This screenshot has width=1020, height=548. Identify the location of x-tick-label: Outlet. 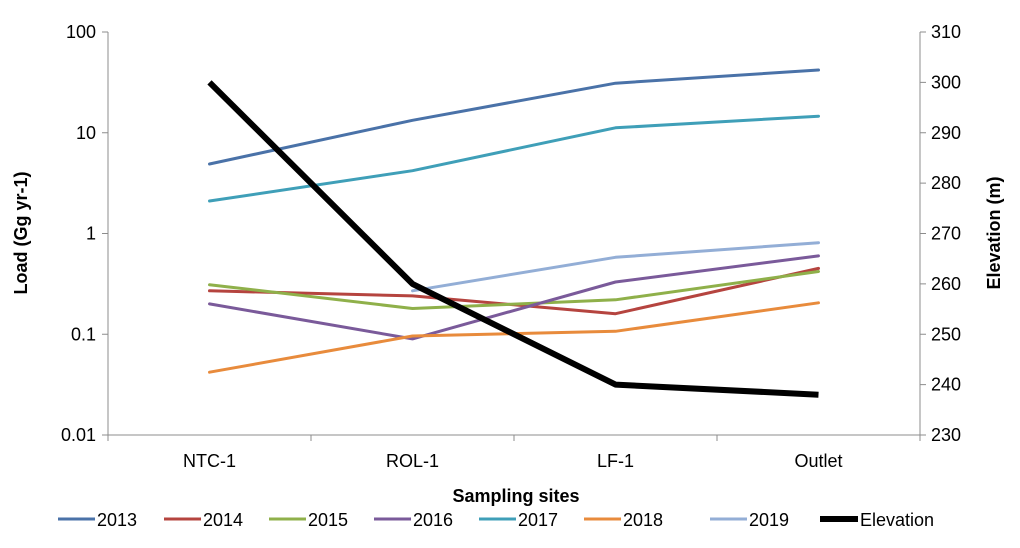
(818, 461).